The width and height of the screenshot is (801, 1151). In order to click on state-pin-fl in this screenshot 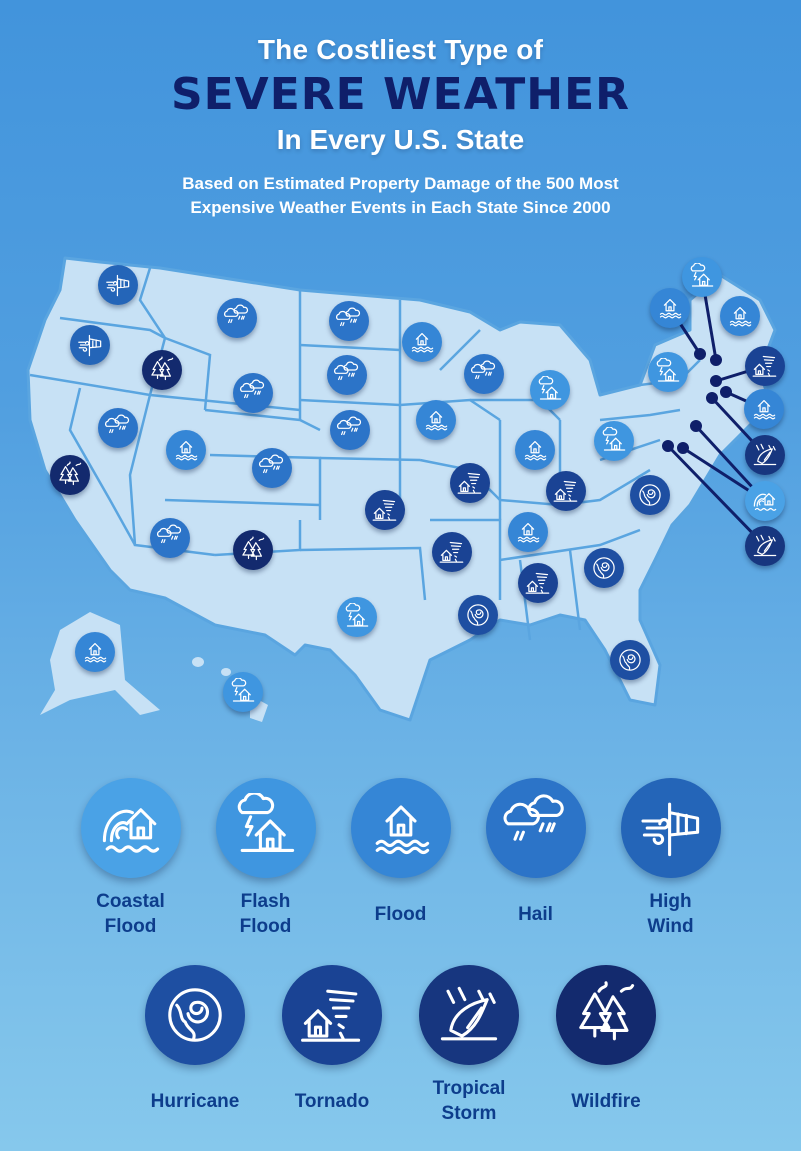, I will do `click(630, 660)`.